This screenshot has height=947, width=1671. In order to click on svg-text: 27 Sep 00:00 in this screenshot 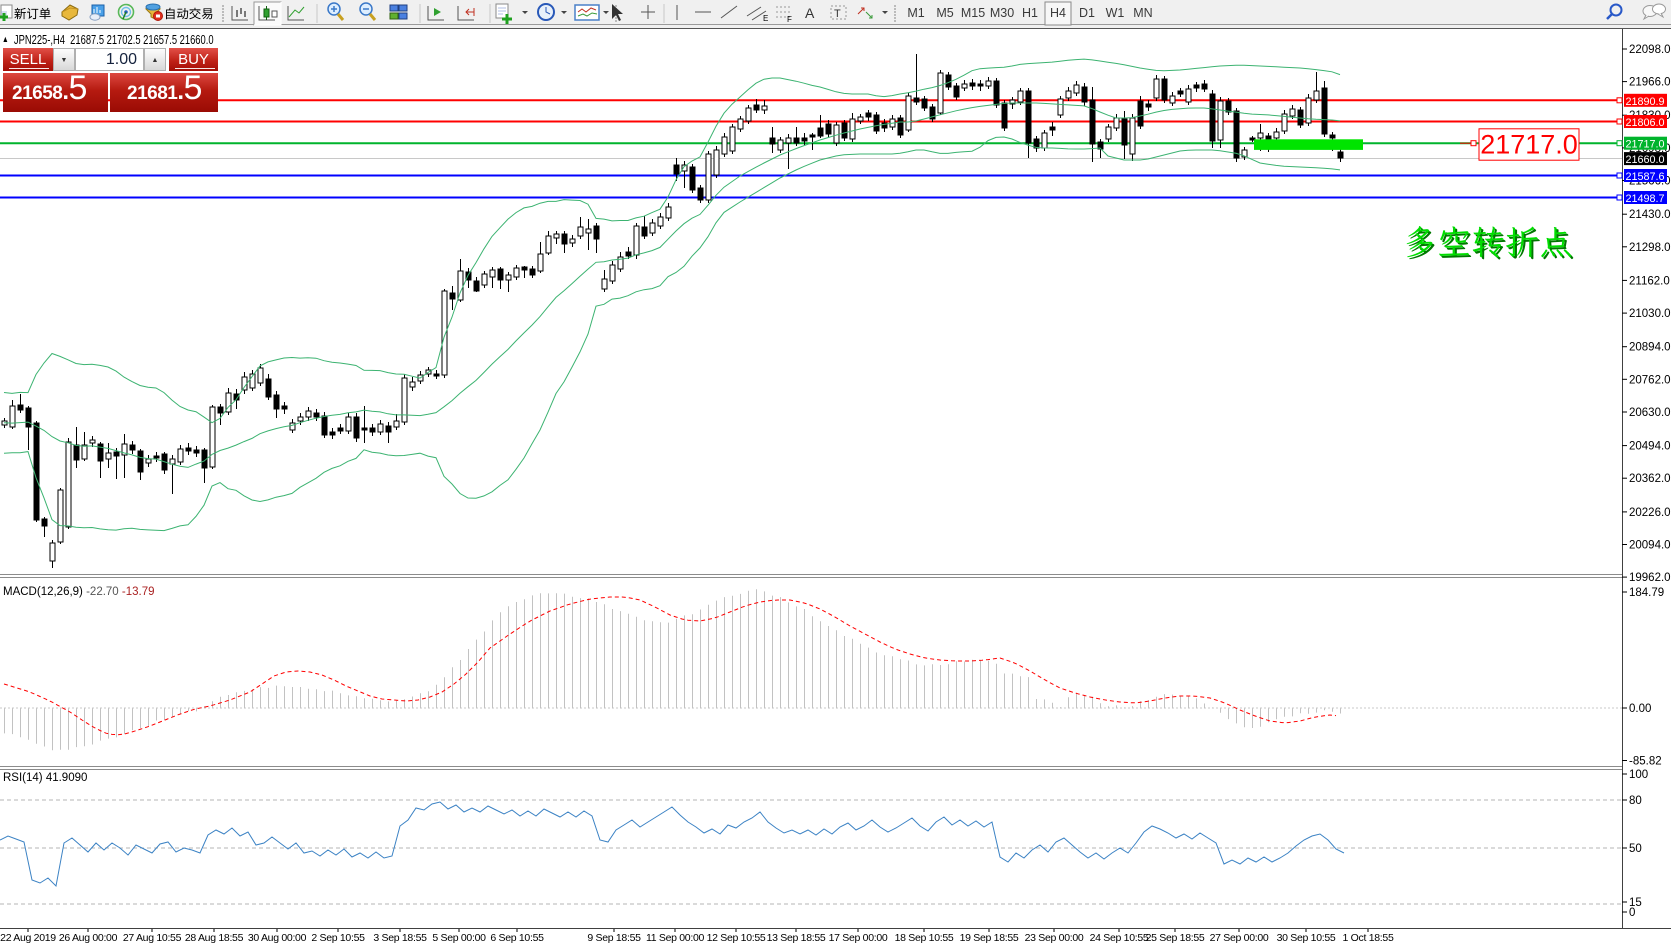, I will do `click(1239, 938)`.